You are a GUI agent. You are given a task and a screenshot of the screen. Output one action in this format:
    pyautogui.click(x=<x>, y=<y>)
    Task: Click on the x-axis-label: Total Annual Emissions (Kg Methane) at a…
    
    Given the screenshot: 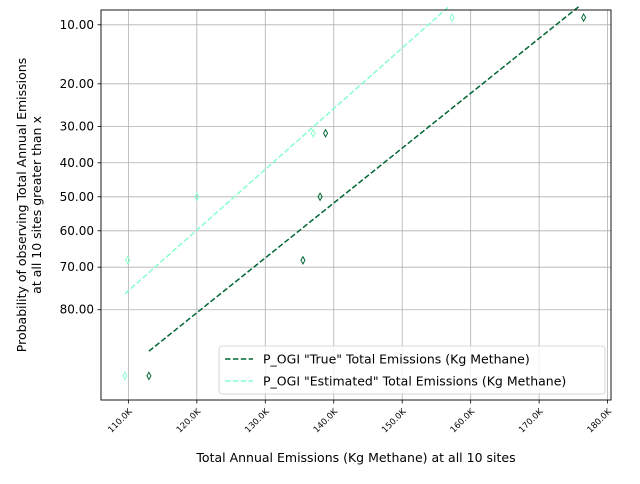 What is the action you would take?
    pyautogui.click(x=355, y=457)
    